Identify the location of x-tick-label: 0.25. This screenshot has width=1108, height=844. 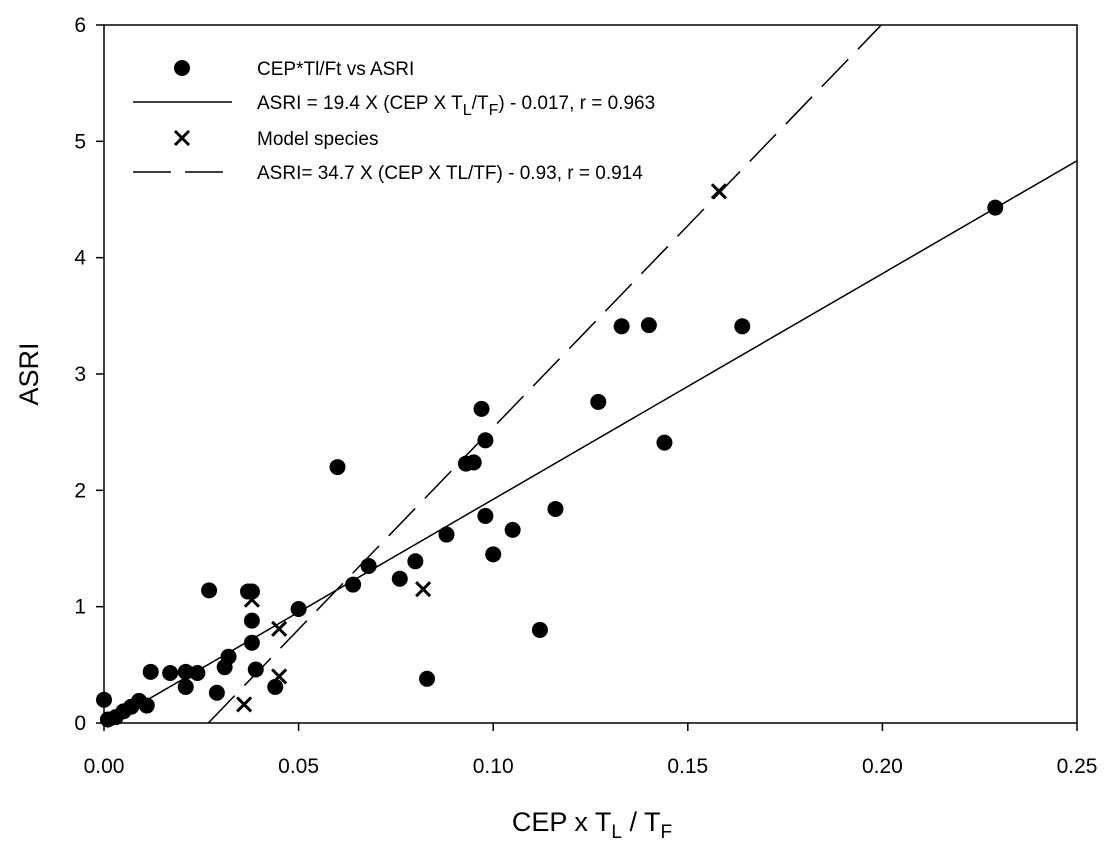
(1077, 766).